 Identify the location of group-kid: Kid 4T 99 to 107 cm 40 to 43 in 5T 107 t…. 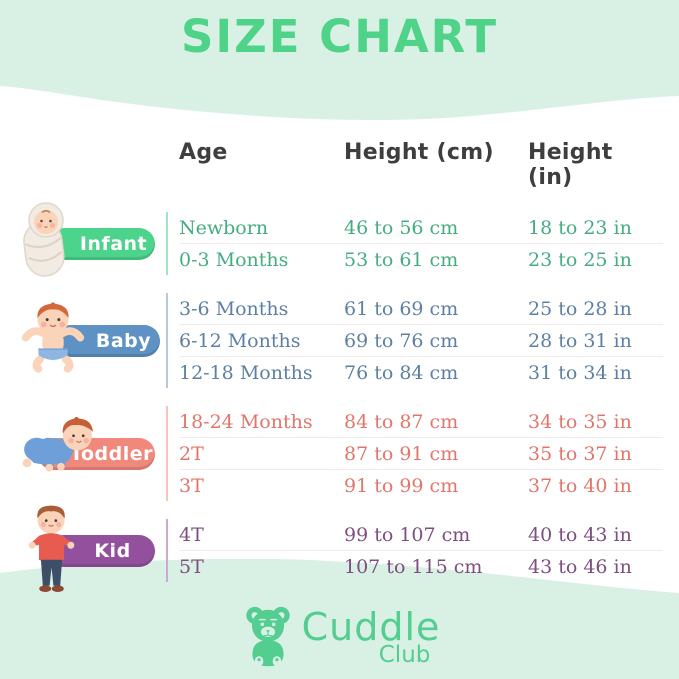
(343, 548).